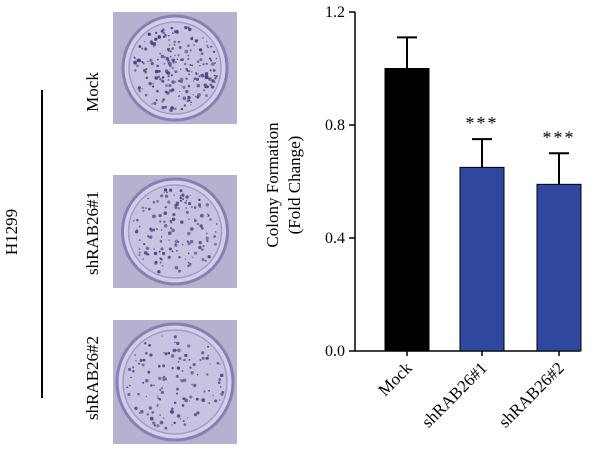 This screenshot has width=600, height=451. What do you see at coordinates (395, 379) in the screenshot?
I see `x-tick-label: Mock` at bounding box center [395, 379].